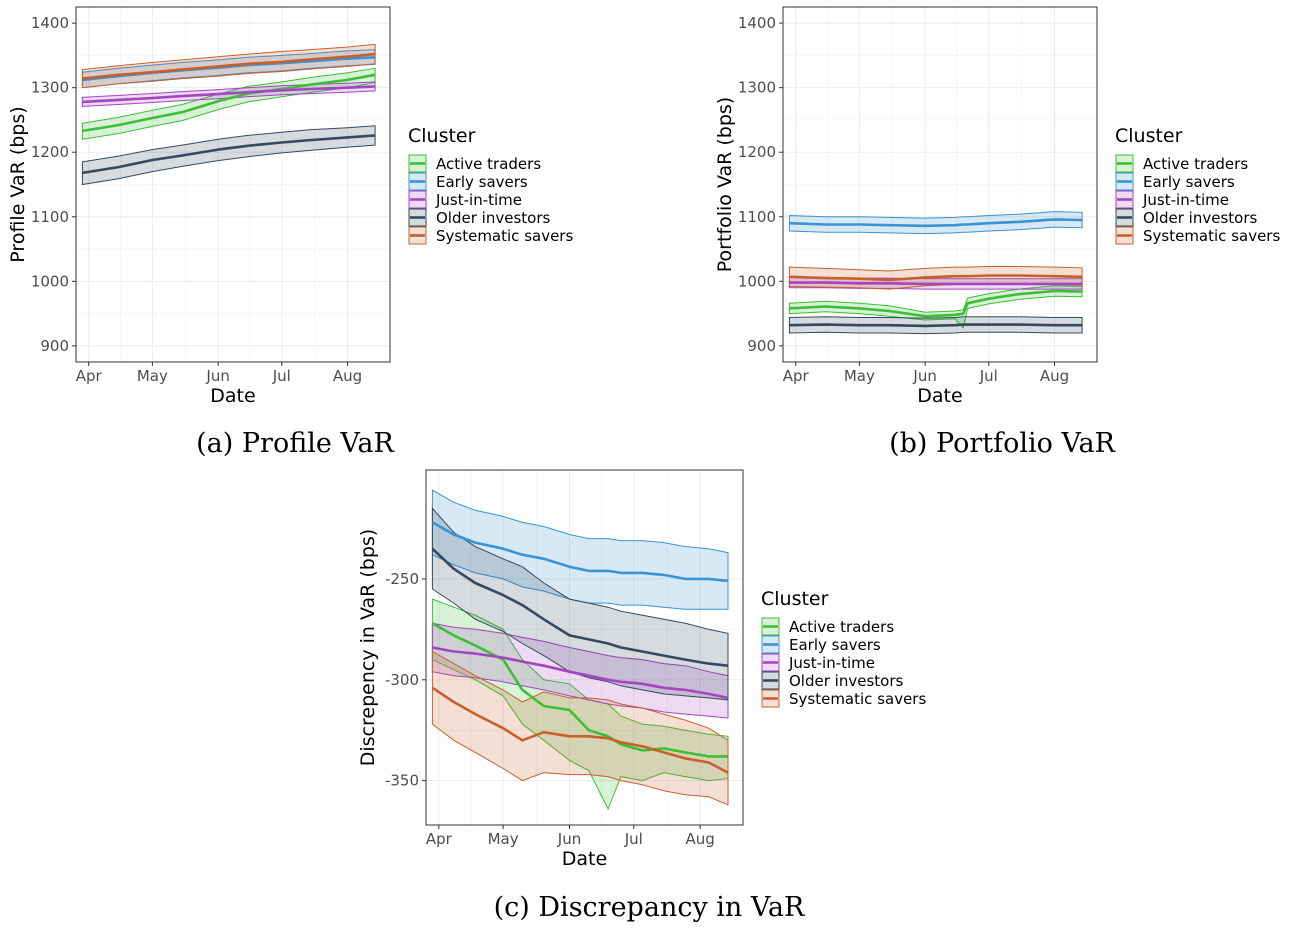 The image size is (1294, 928). I want to click on ribbon-older-investors, so click(580, 603).